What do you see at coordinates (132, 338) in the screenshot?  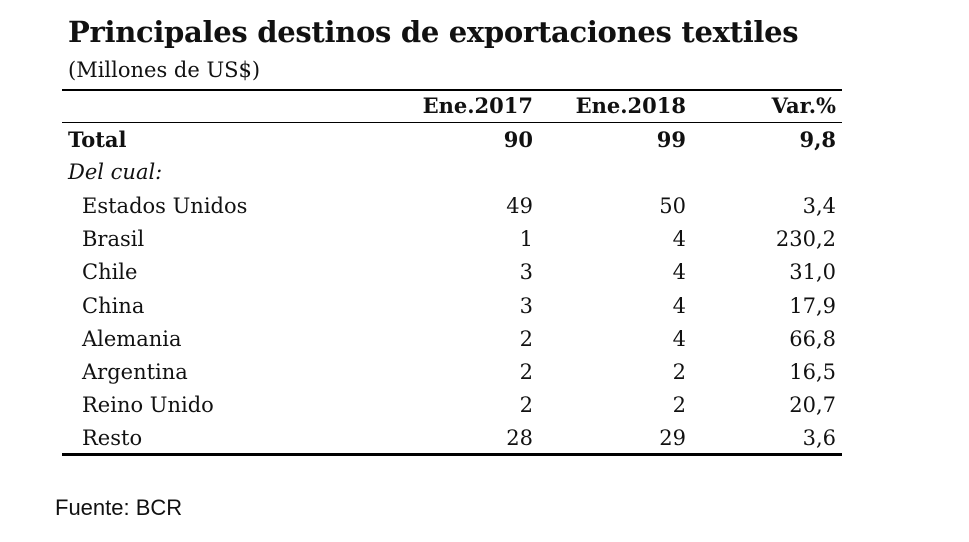 I see `row-label: Alemania` at bounding box center [132, 338].